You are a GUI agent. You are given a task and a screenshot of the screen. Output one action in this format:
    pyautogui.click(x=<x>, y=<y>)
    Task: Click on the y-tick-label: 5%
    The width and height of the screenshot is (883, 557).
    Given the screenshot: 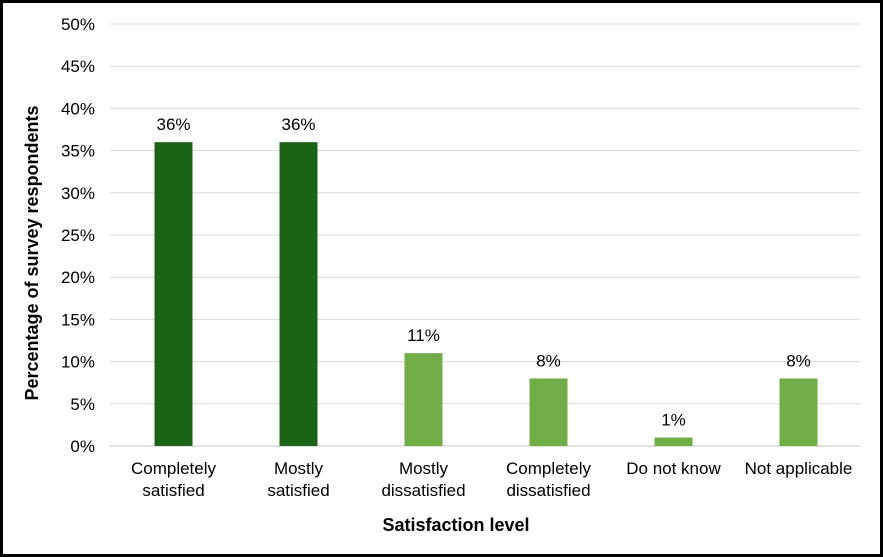 What is the action you would take?
    pyautogui.click(x=82, y=404)
    